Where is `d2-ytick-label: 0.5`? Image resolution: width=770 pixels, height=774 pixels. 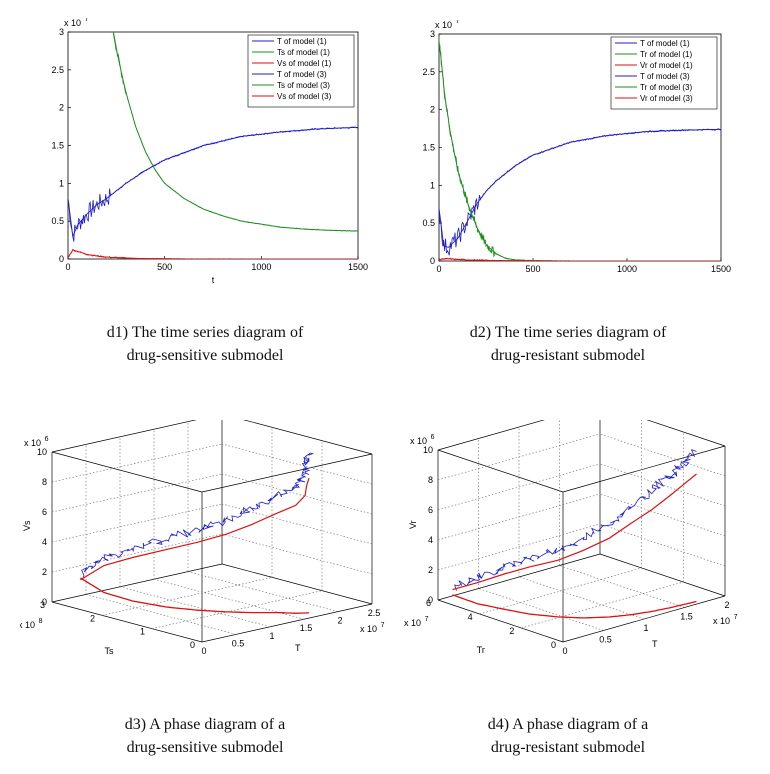 d2-ytick-label: 0.5 is located at coordinates (428, 223).